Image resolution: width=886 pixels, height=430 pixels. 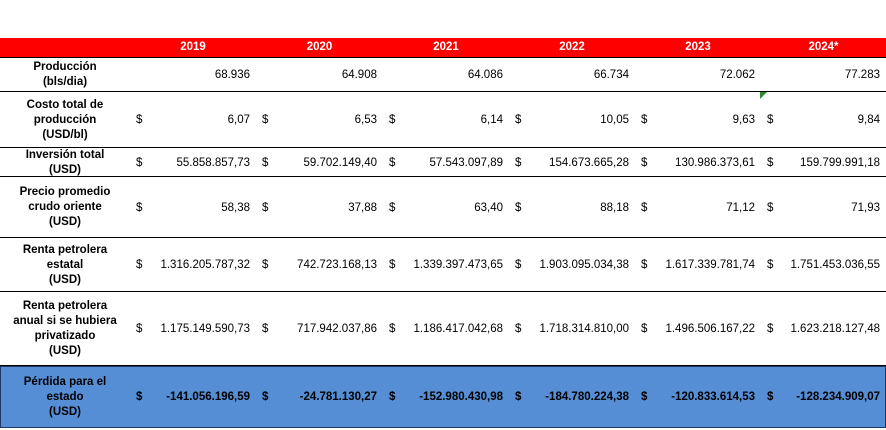 What do you see at coordinates (823, 162) in the screenshot?
I see `value-cell: $159.799.991,18` at bounding box center [823, 162].